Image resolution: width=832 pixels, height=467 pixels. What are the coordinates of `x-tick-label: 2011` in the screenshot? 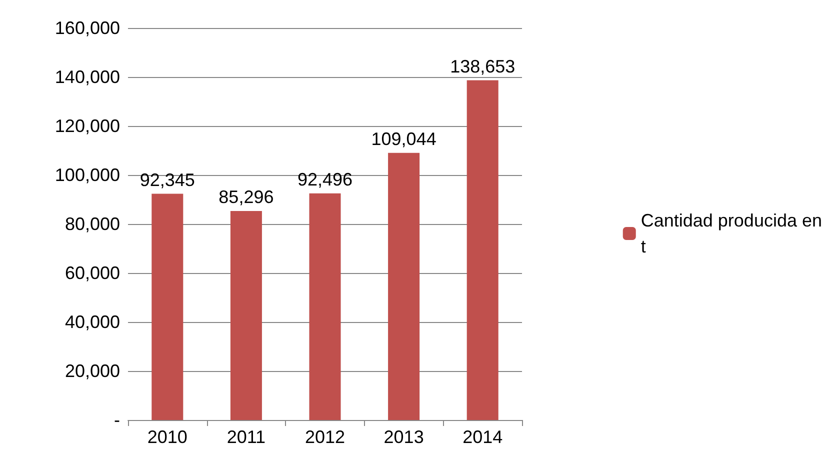 It's located at (246, 437).